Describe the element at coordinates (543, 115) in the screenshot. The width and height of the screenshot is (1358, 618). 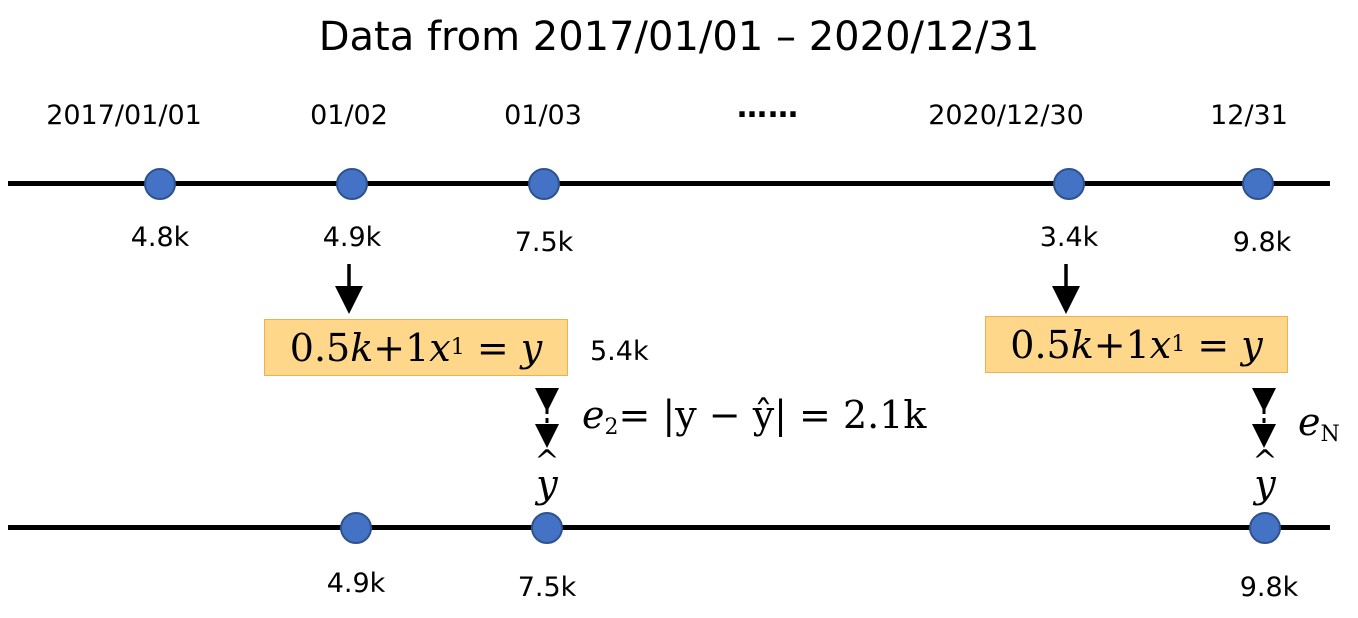
I see `date-label-3: 01/03` at that location.